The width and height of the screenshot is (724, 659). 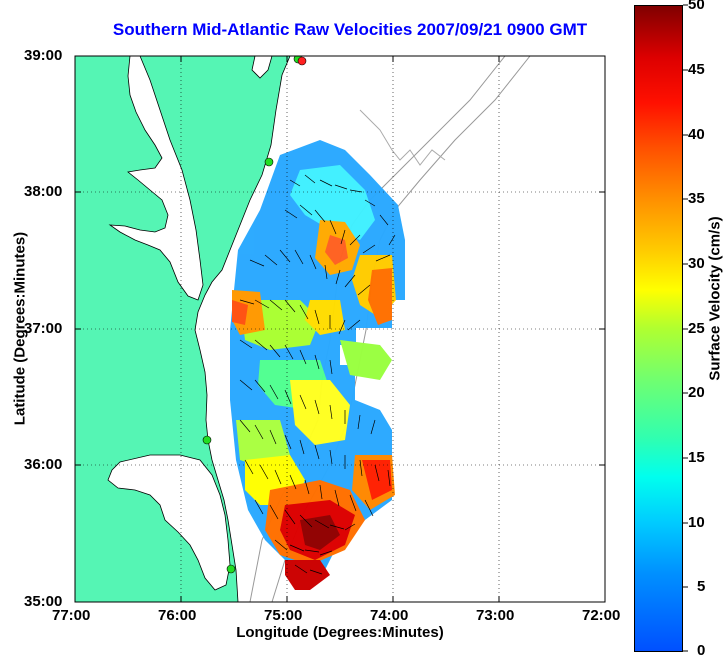 What do you see at coordinates (696, 328) in the screenshot?
I see `colorbar-tick-label: 25` at bounding box center [696, 328].